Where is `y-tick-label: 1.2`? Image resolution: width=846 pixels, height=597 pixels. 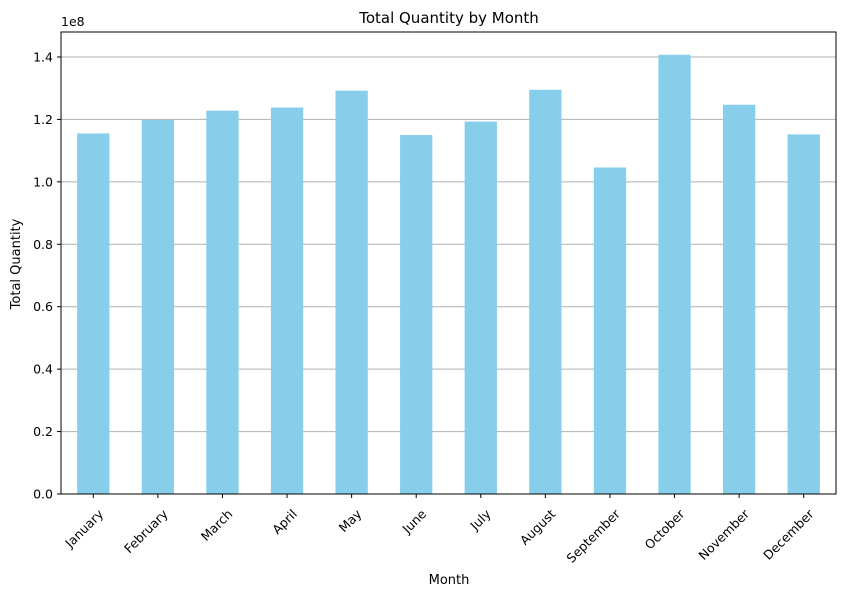
y-tick-label: 1.2 is located at coordinates (43, 119).